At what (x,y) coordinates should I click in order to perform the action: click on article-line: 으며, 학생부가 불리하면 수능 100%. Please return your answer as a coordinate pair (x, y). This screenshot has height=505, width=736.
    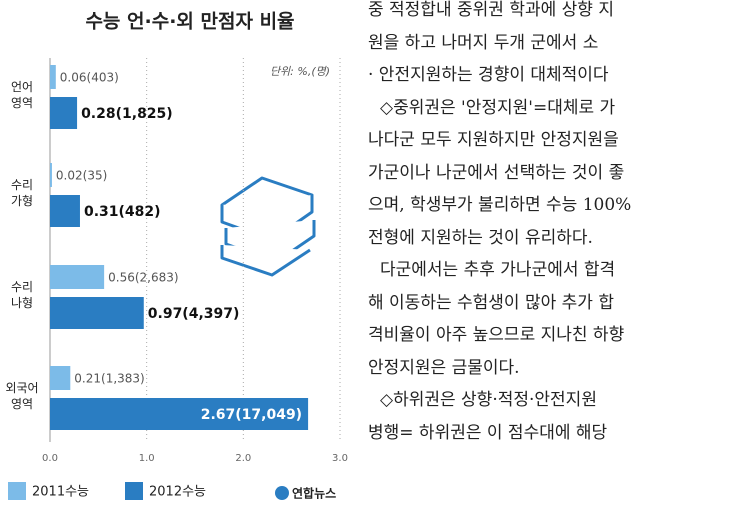
    Looking at the image, I should click on (500, 205).